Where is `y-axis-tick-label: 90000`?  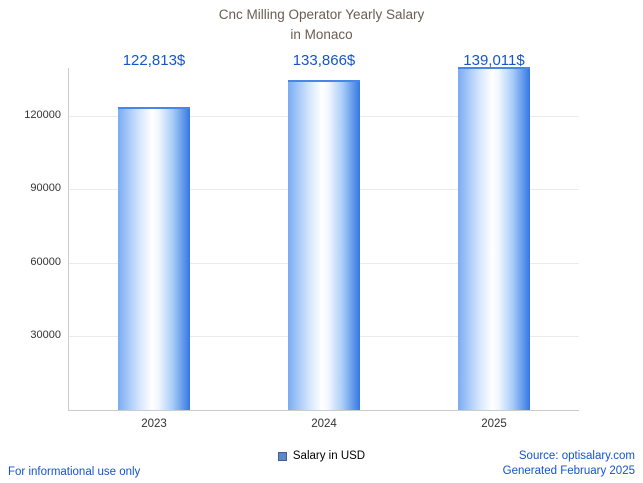 y-axis-tick-label: 90000 is located at coordinates (45, 188).